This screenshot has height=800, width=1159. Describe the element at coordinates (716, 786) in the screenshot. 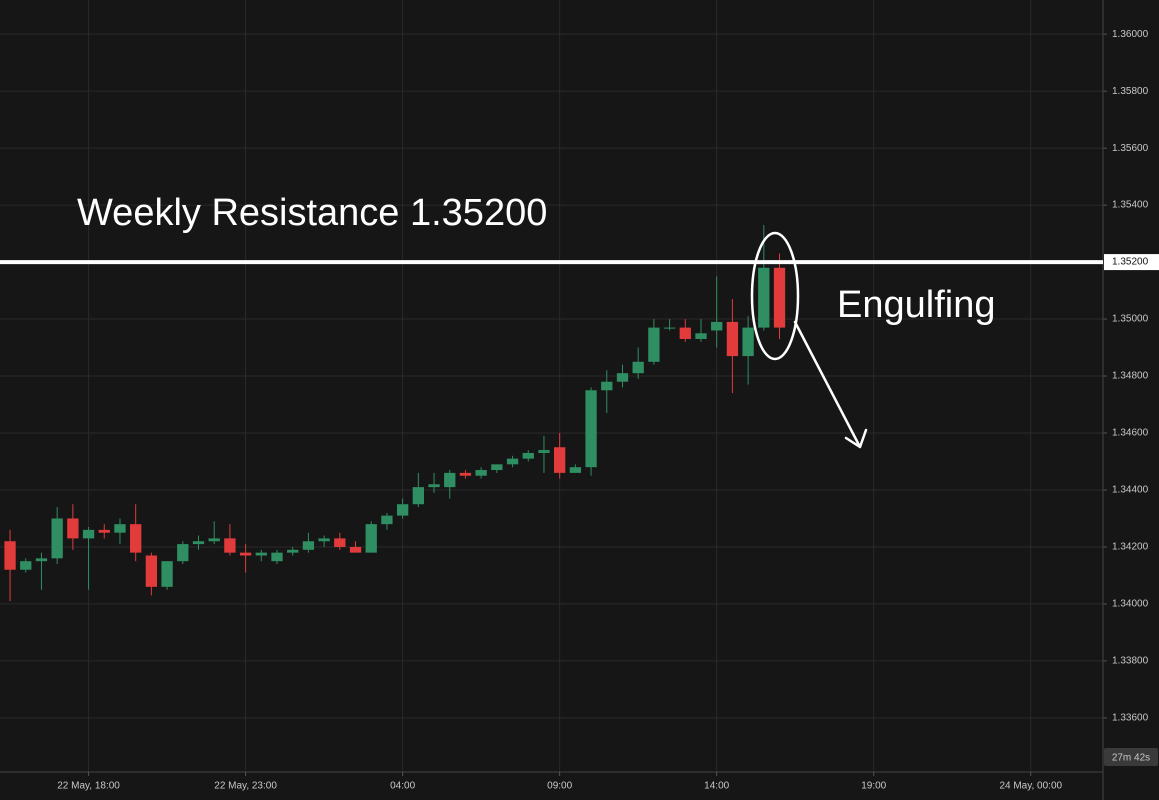

I see `x-tick-label: 14:00` at that location.